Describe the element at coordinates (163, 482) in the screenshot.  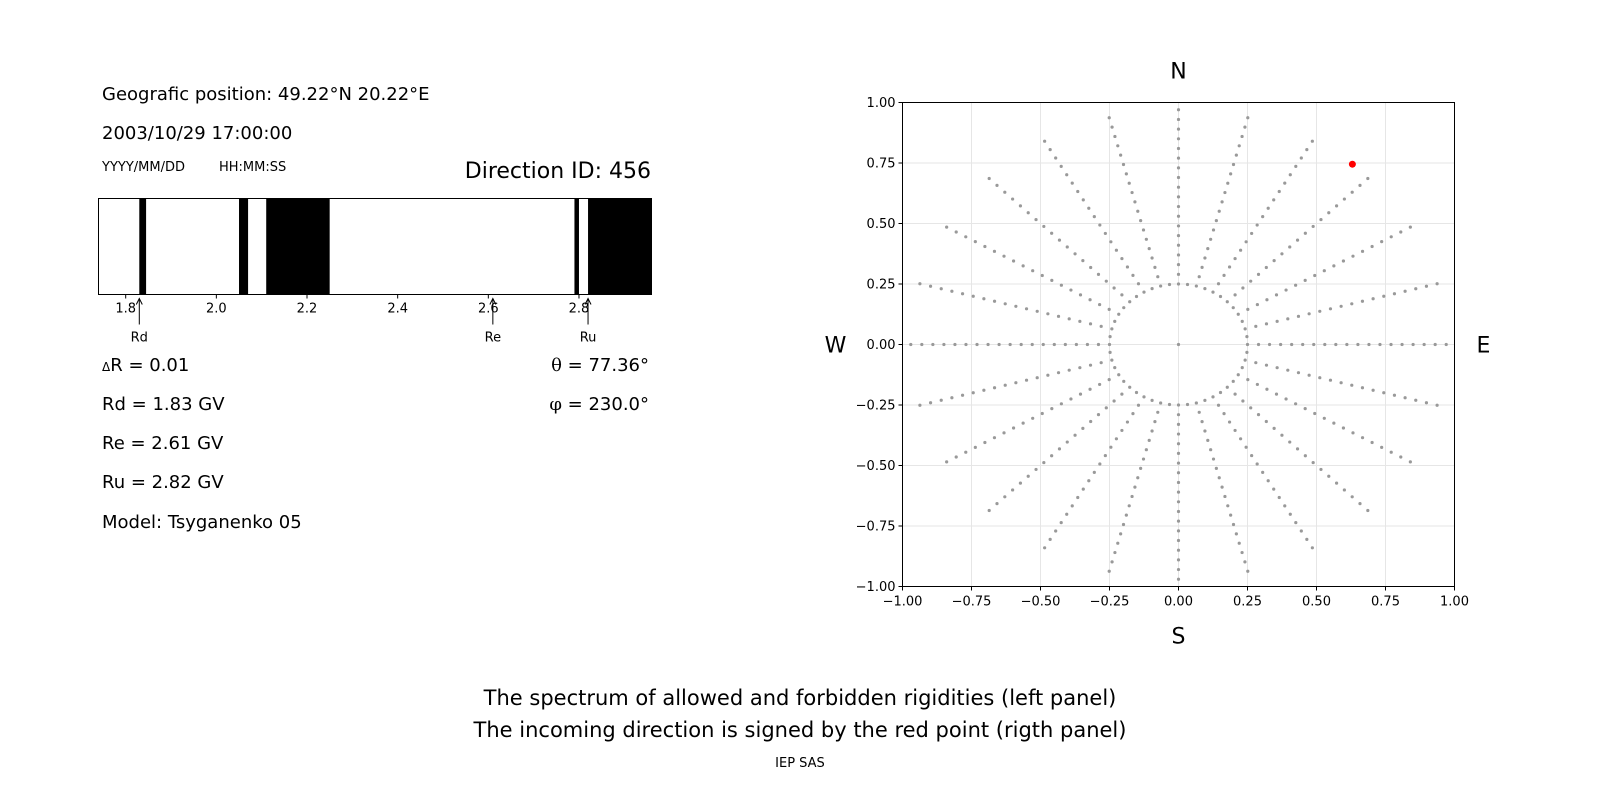
I see `ru-value: Ru = 2.82 GV` at that location.